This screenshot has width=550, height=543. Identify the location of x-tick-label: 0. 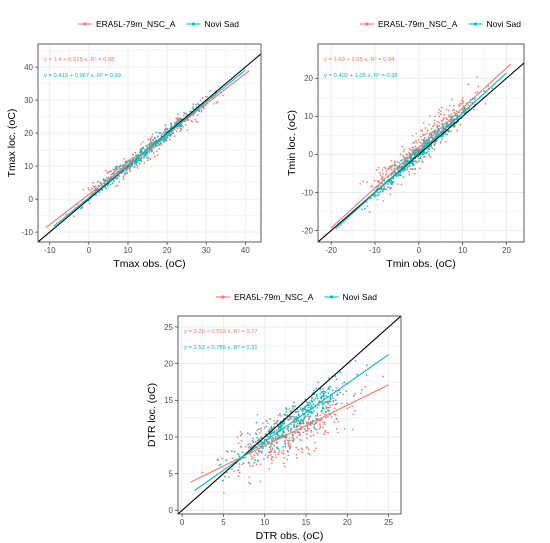
(182, 522).